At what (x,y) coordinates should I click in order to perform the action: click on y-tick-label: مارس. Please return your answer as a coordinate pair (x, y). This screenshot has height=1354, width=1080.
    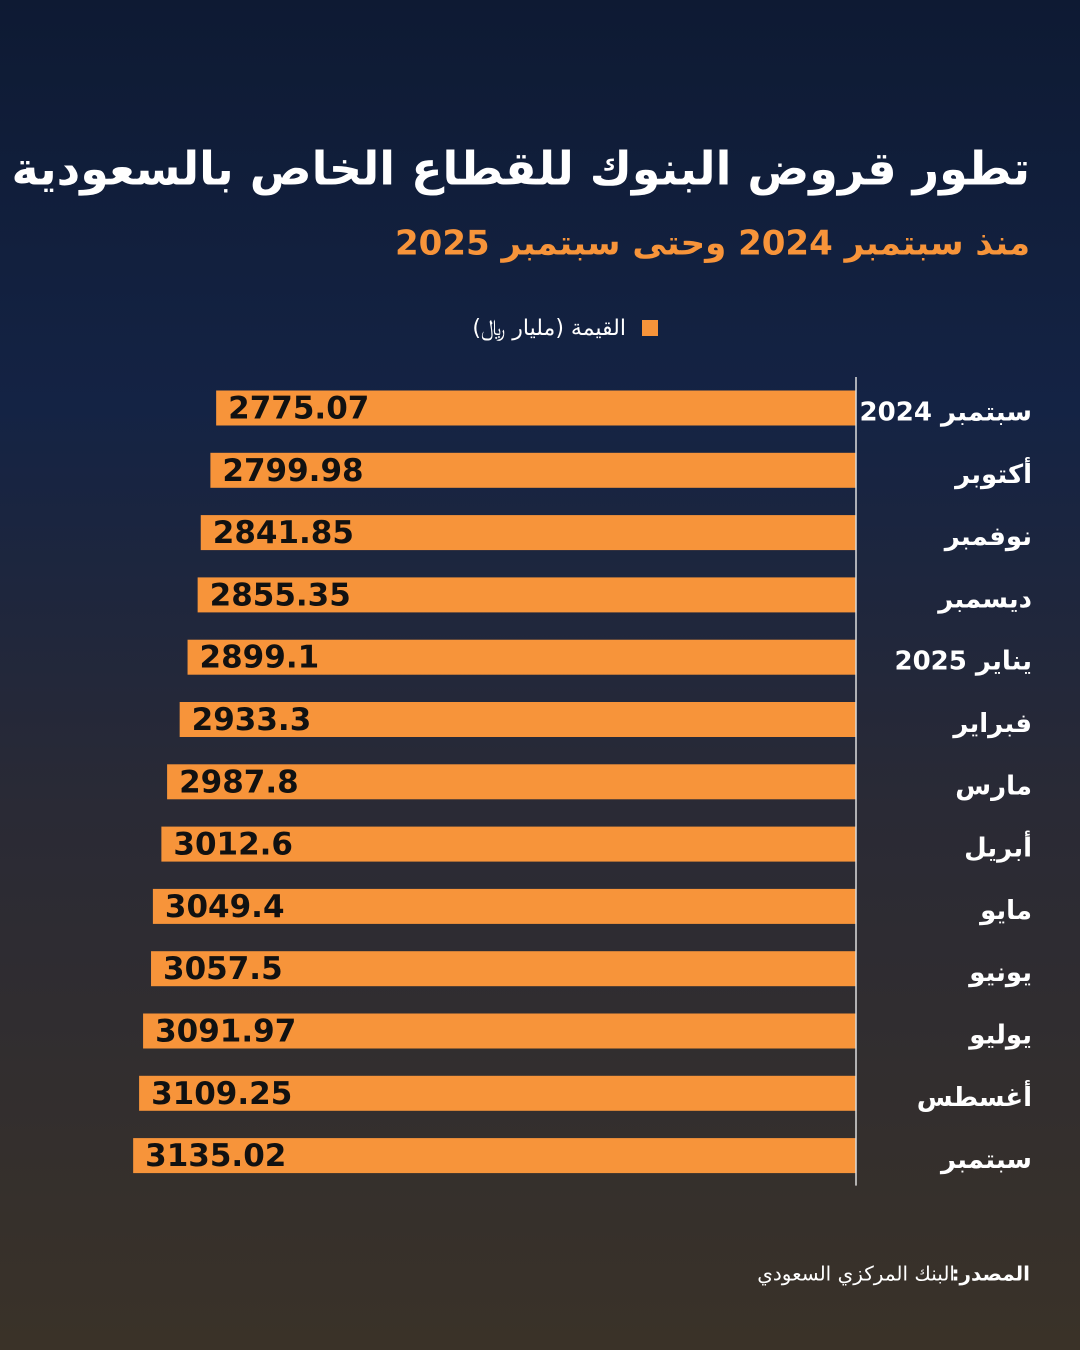
    Looking at the image, I should click on (993, 786).